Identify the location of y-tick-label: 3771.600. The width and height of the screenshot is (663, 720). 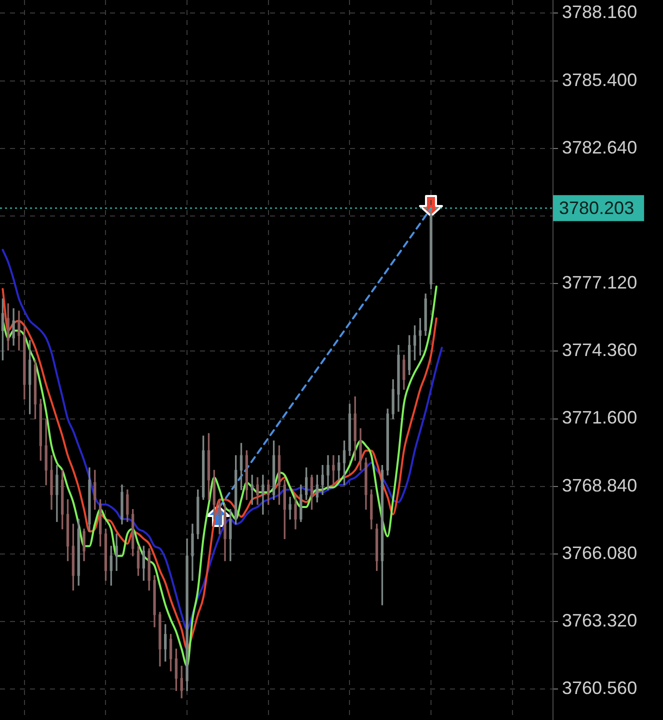
(600, 418).